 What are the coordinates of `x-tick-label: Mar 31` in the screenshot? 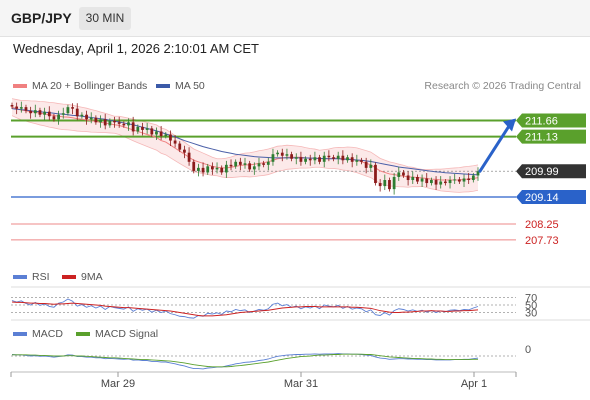 It's located at (301, 384).